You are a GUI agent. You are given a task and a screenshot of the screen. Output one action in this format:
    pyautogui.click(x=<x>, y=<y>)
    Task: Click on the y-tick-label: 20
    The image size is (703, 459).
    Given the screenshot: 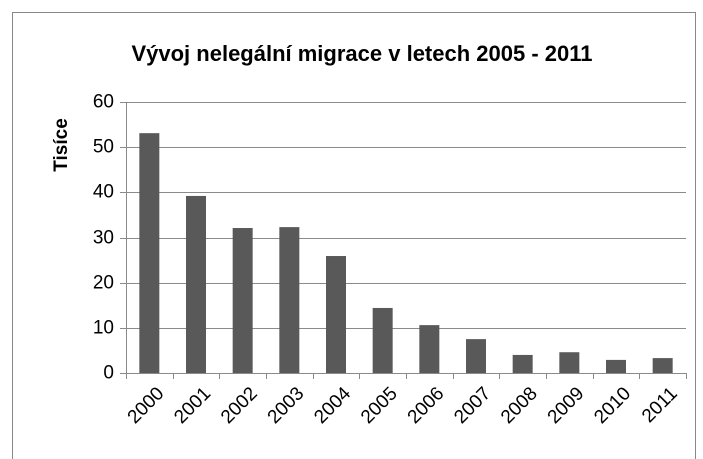 What is the action you would take?
    pyautogui.click(x=103, y=283)
    